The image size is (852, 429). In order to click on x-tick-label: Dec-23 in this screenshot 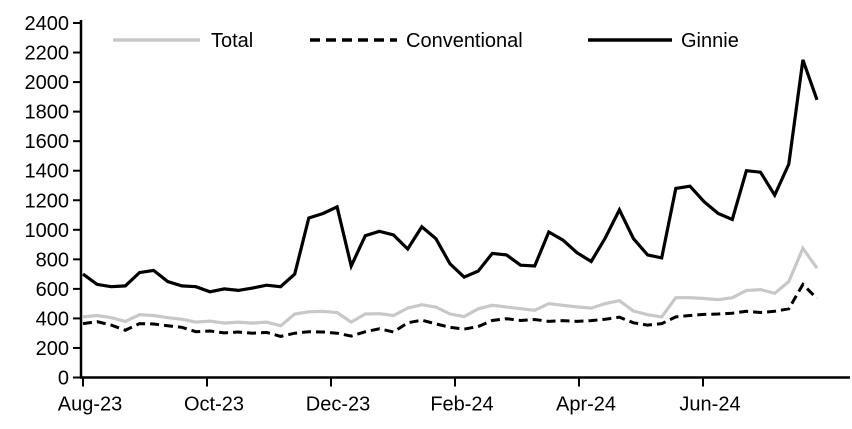, I will do `click(338, 405)`.